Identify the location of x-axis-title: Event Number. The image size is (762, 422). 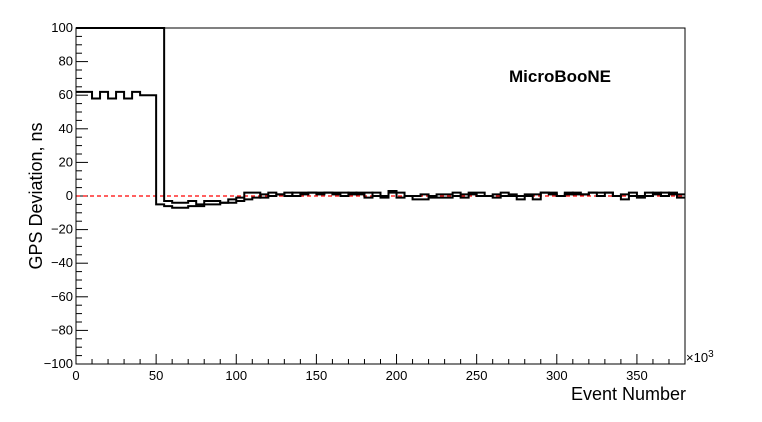
(628, 394).